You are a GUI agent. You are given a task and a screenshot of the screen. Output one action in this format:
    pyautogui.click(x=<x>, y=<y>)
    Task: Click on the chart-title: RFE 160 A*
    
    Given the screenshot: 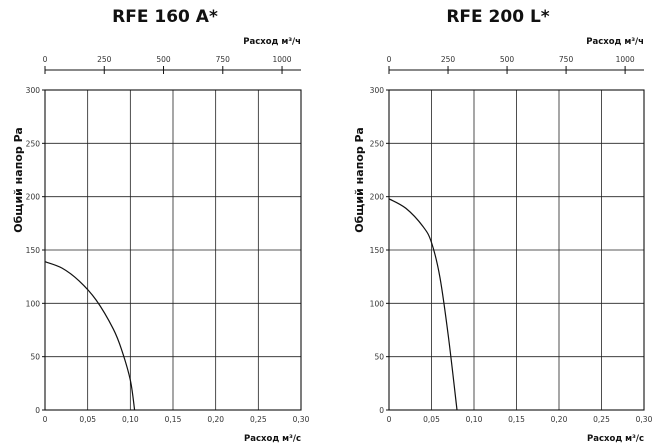 What is the action you would take?
    pyautogui.click(x=165, y=17)
    